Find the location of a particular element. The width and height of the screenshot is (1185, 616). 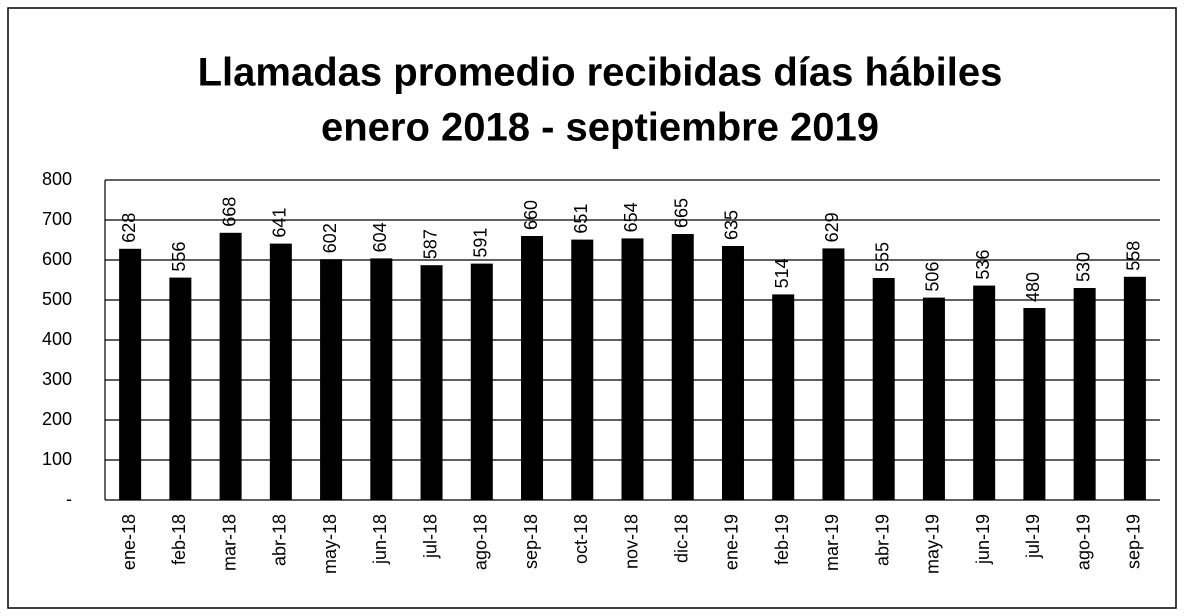

y-tick-label: 300 is located at coordinates (57, 379).